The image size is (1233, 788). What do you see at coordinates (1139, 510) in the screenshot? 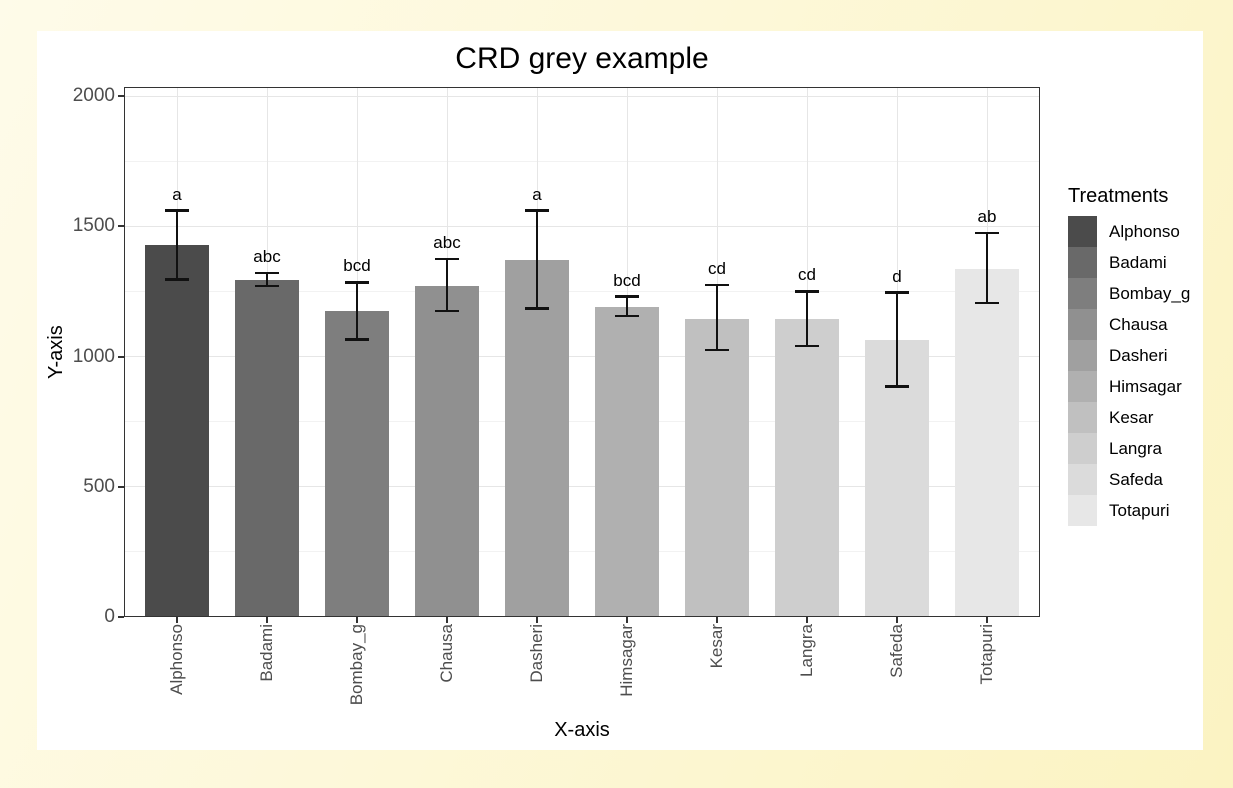
I see `legend-label: Totapuri` at bounding box center [1139, 510].